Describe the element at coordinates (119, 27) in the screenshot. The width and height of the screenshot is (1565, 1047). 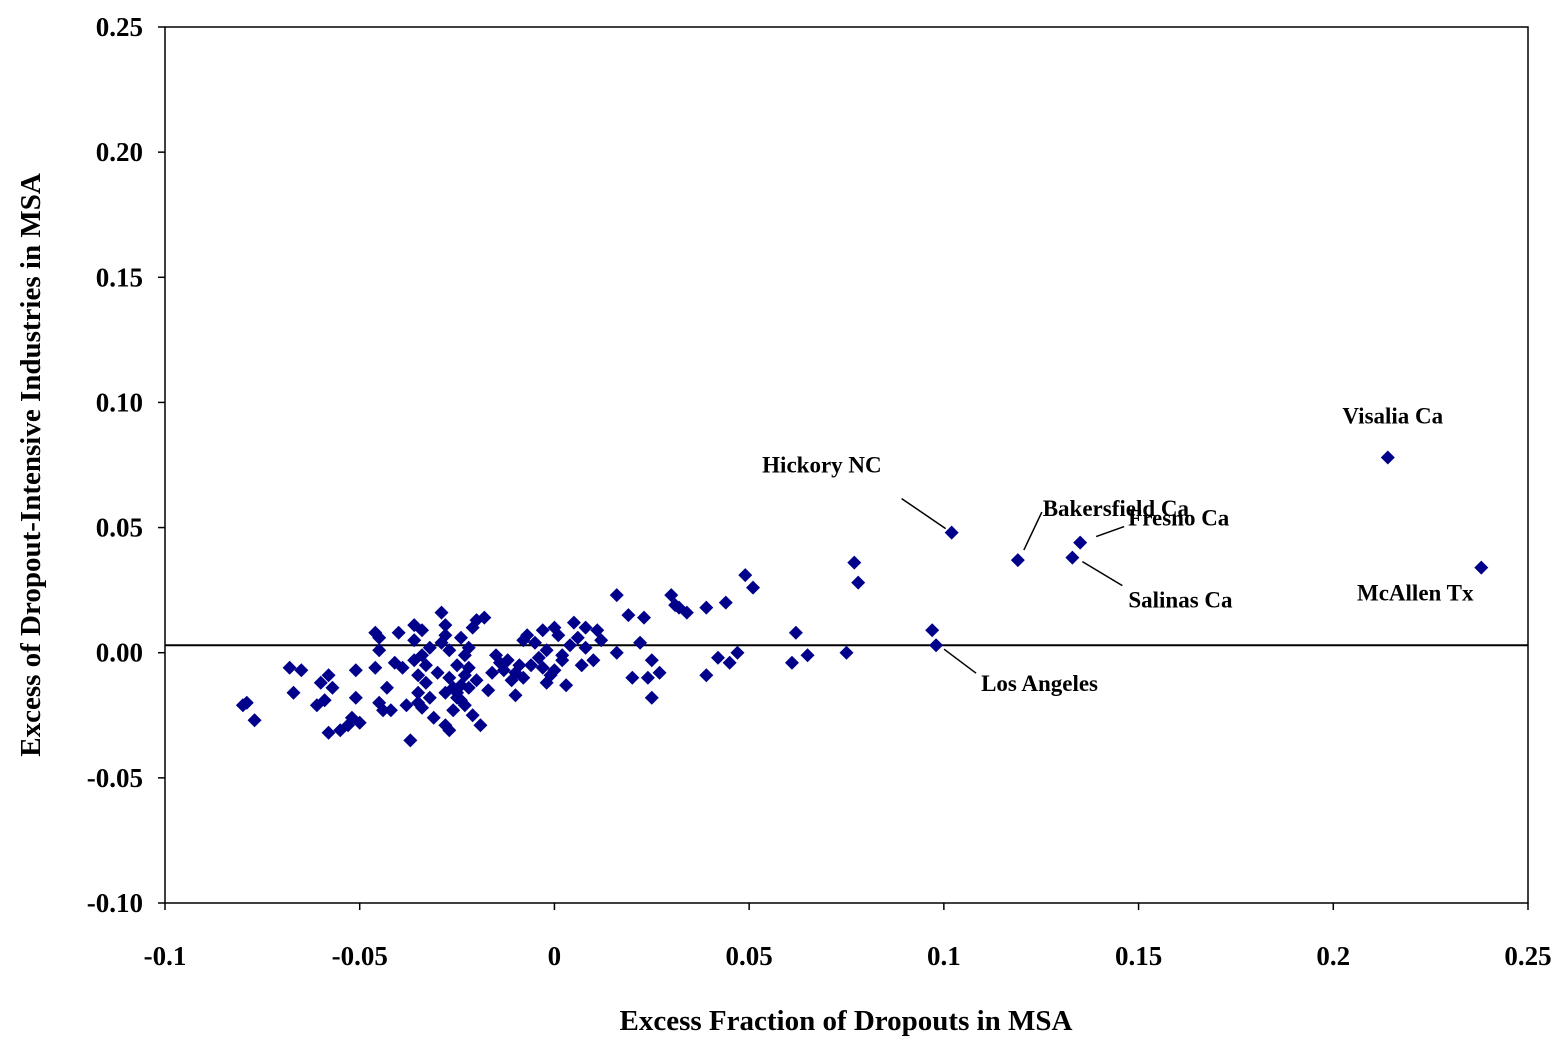
I see `y-tick-label: 0.25` at that location.